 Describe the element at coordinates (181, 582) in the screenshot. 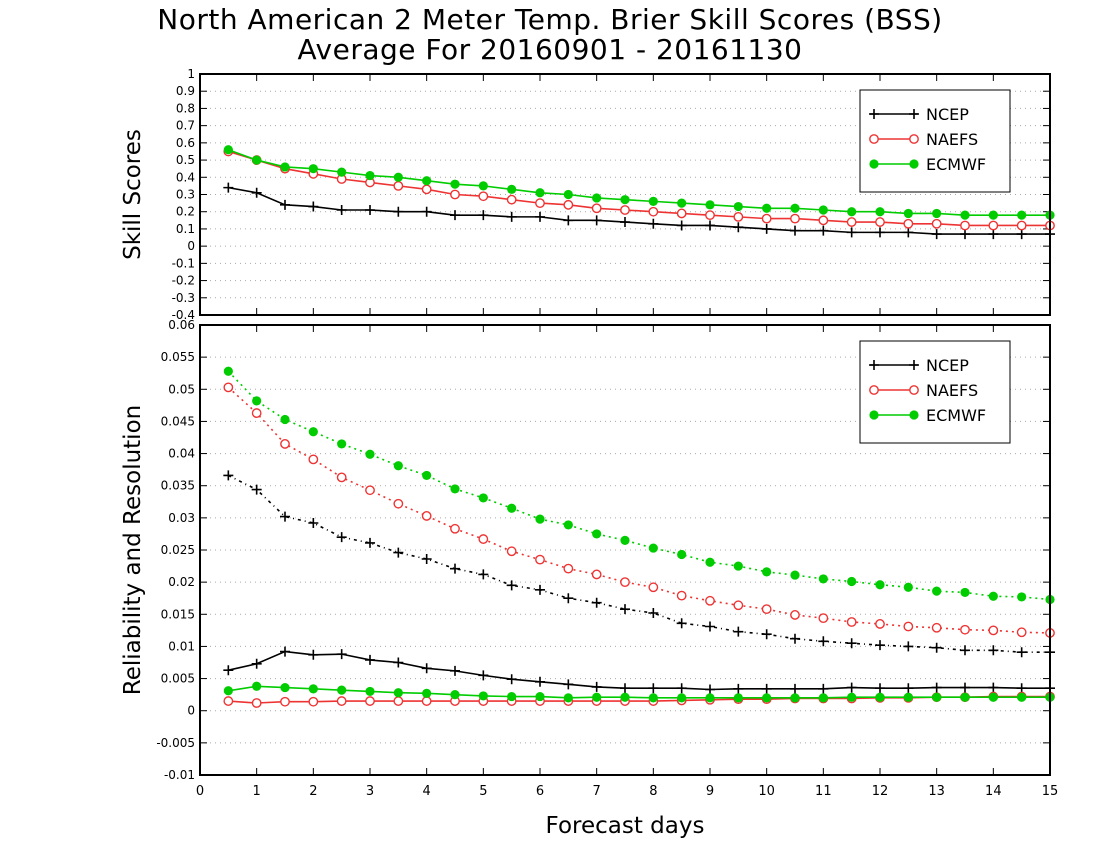

I see `y-tick-label: 0.02` at that location.